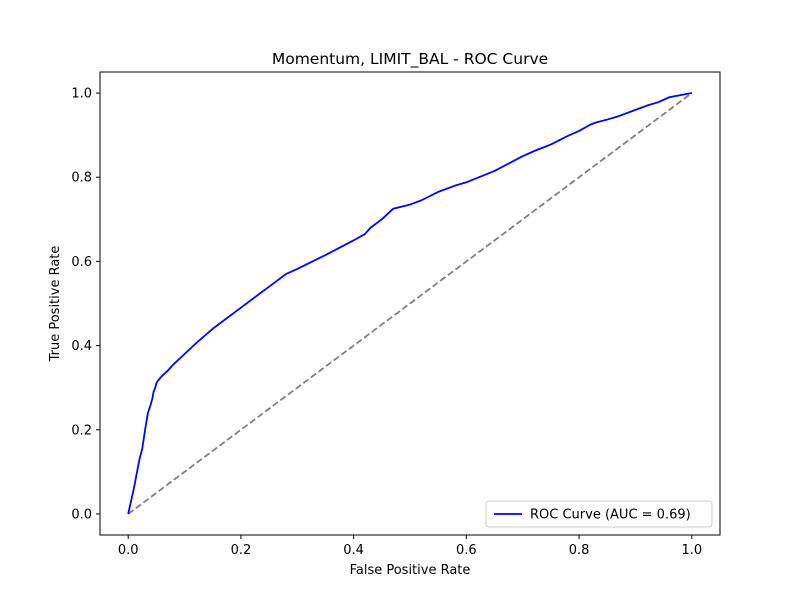  I want to click on x-tick-label: 0.0, so click(128, 550).